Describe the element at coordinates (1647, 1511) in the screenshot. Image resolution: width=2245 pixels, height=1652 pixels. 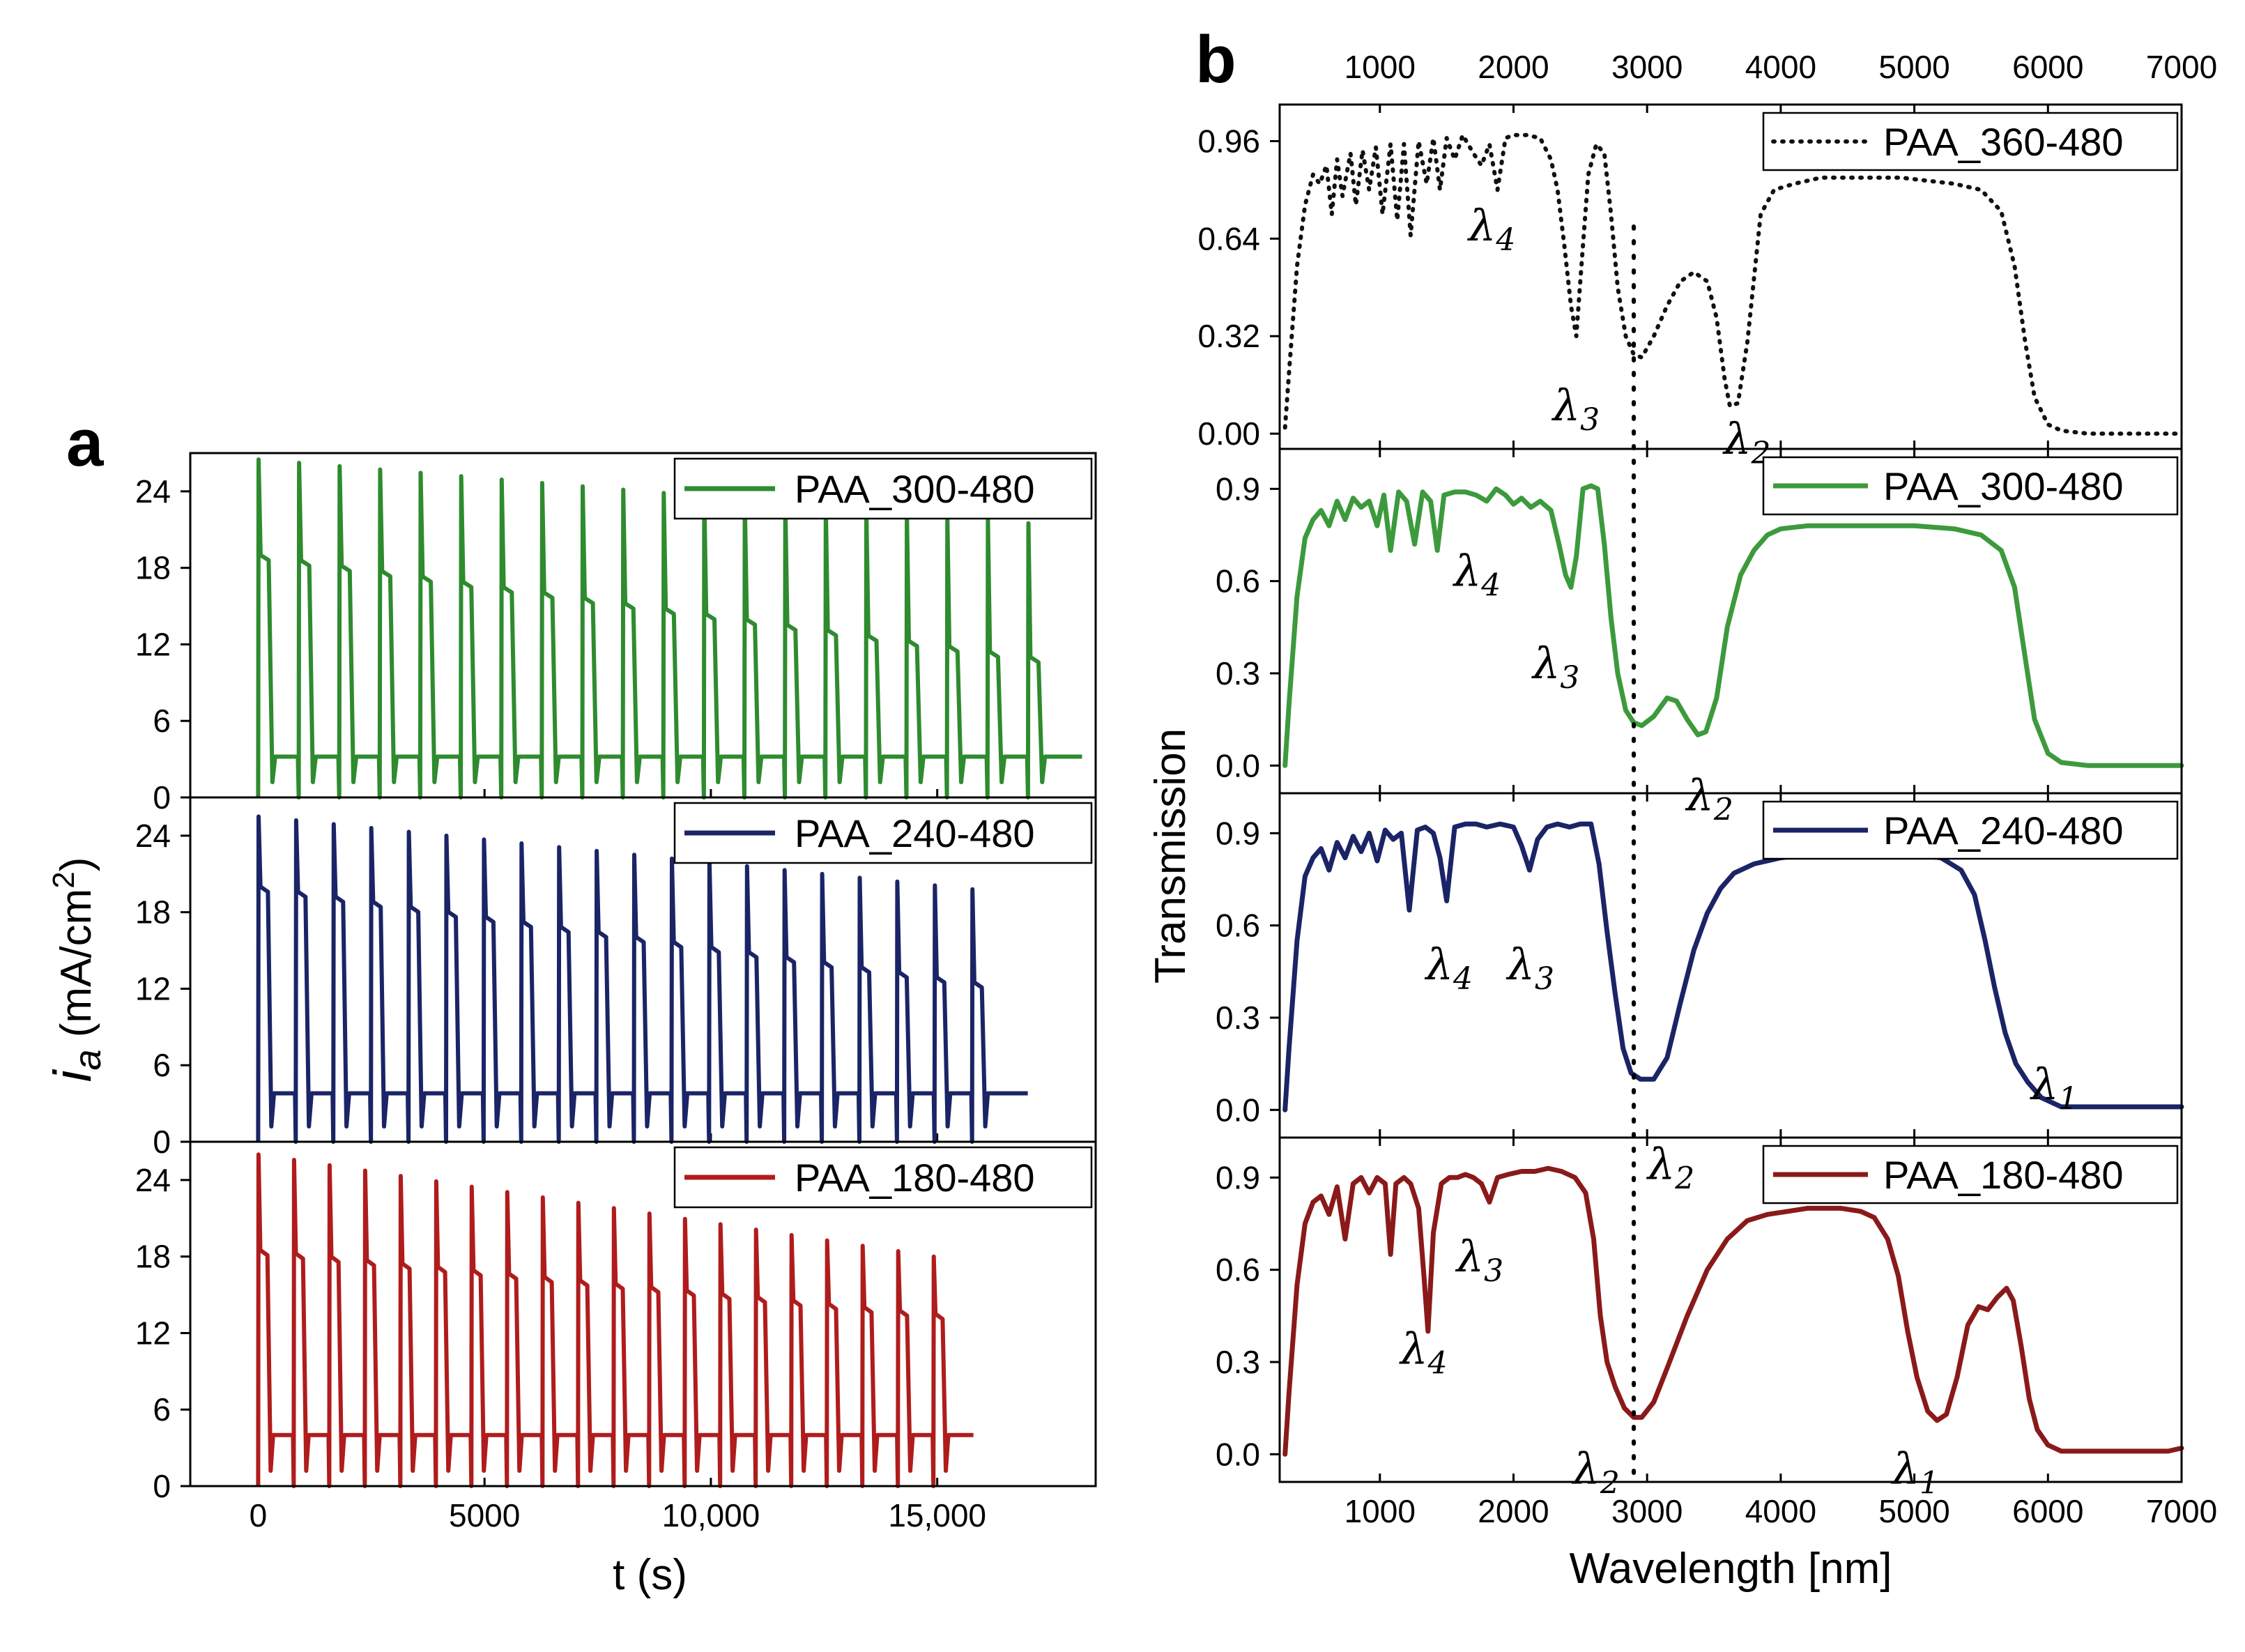
I see `x-tick-label: 3000` at that location.